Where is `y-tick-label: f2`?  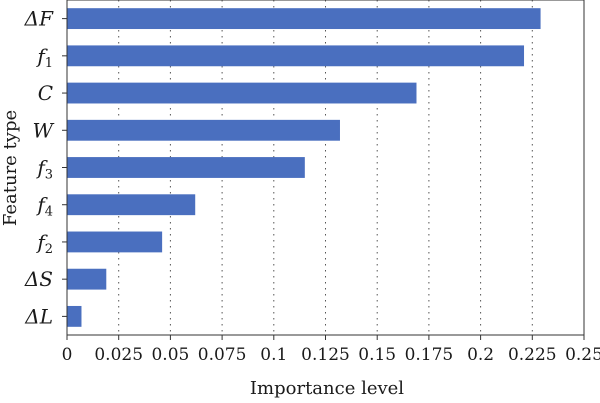 y-tick-label: f2 is located at coordinates (44, 243).